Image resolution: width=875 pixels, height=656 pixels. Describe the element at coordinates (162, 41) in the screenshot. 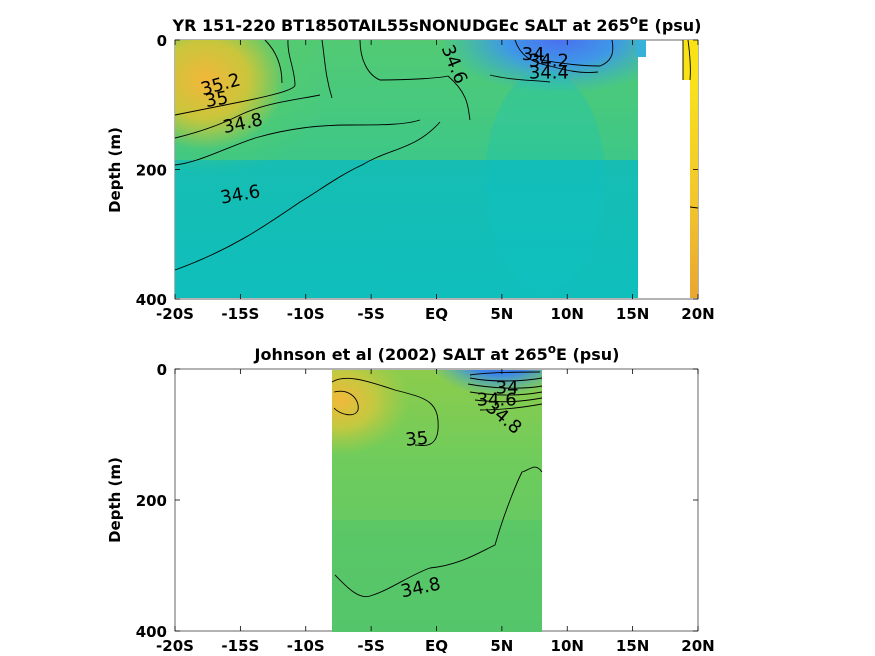

I see `top-y-tick-label: 0` at that location.